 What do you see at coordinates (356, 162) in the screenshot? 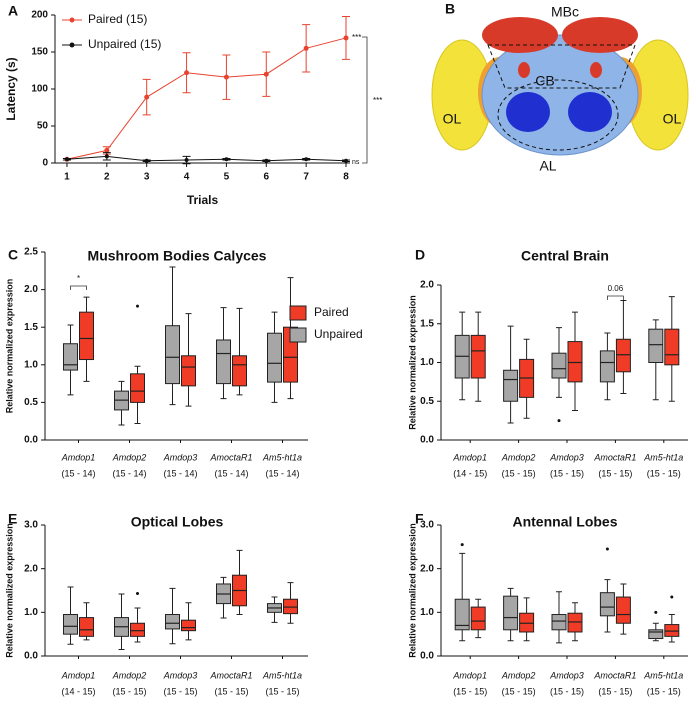
I see `annotation: ns` at bounding box center [356, 162].